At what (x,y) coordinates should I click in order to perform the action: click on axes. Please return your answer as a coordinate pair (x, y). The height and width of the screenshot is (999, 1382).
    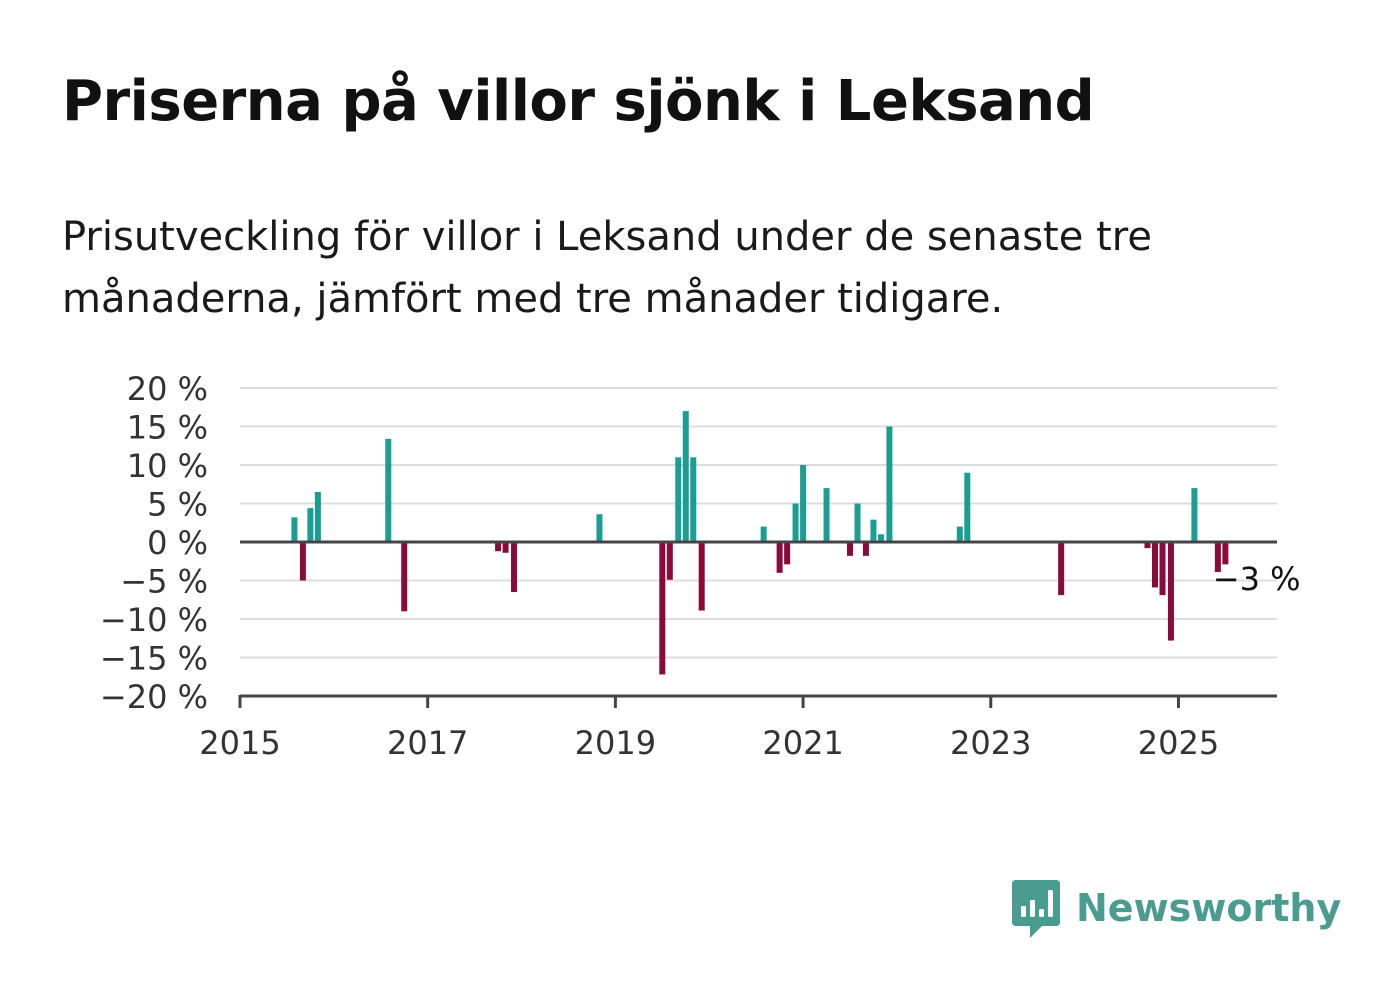
    Looking at the image, I should click on (757, 624).